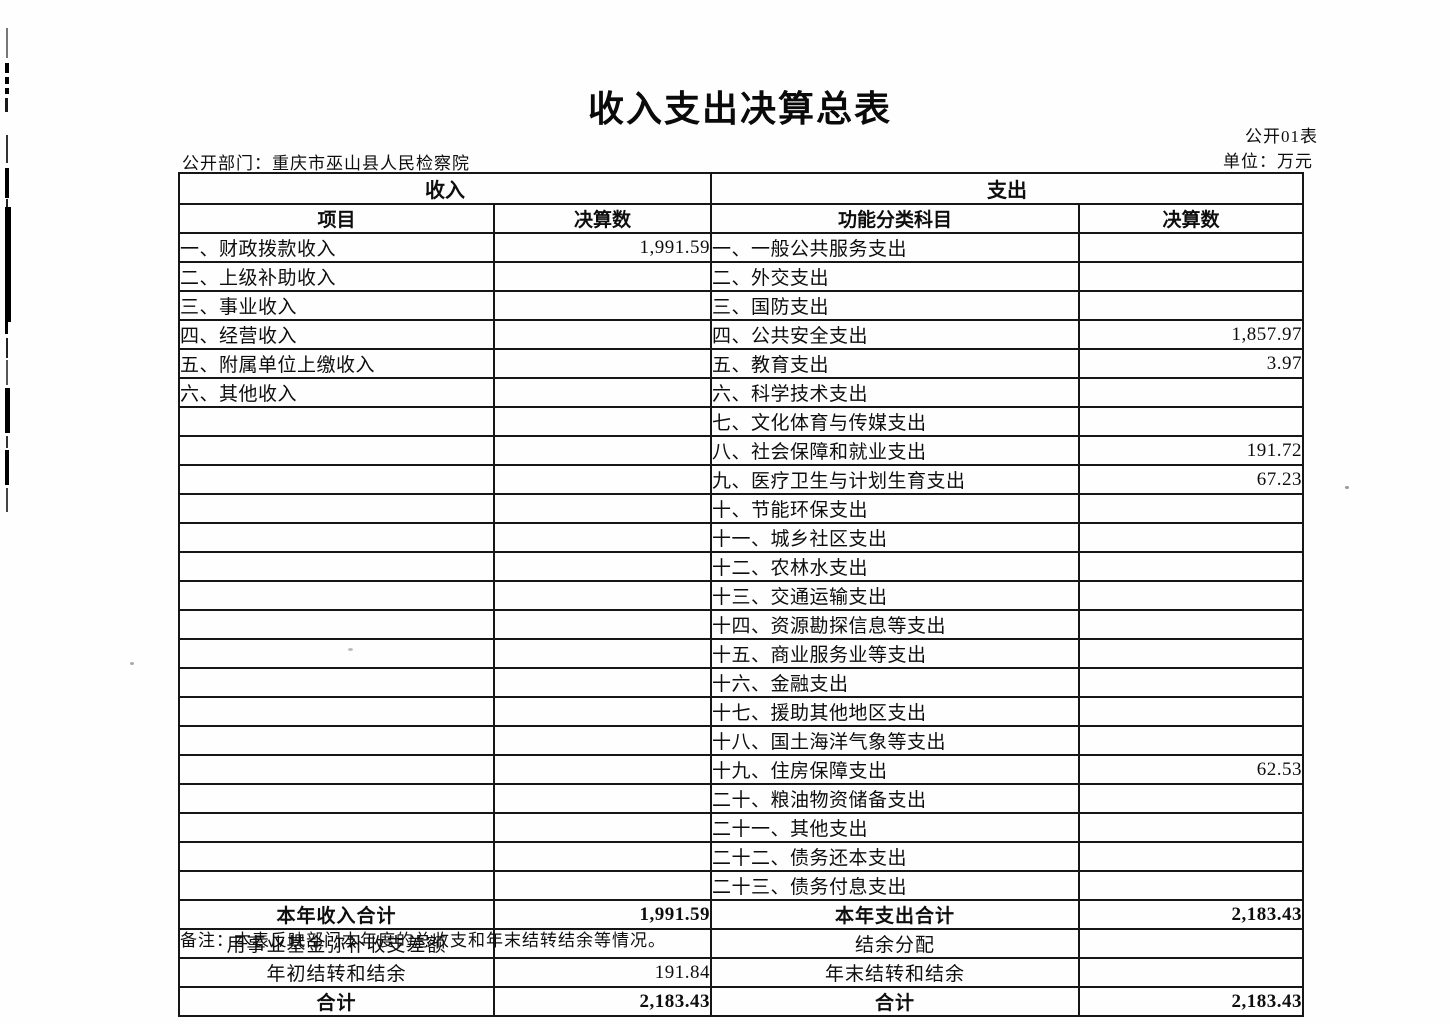 Image resolution: width=1450 pixels, height=1024 pixels. I want to click on expense-item-cell: 九、医疗卫生与计划生育支出, so click(895, 479).